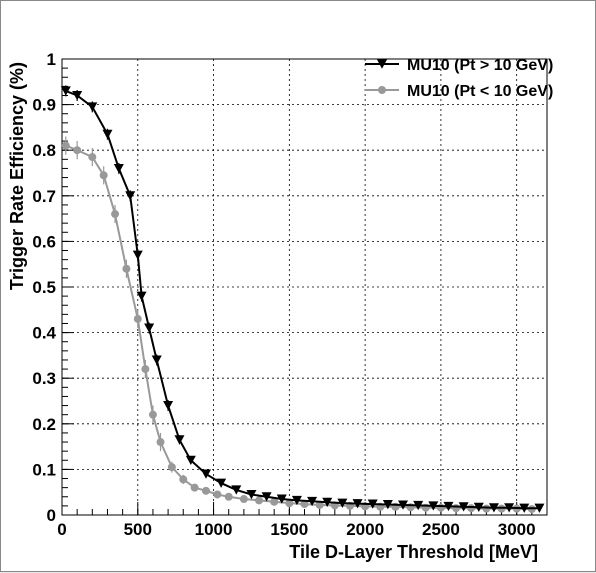 The image size is (596, 573). What do you see at coordinates (517, 529) in the screenshot?
I see `x-tick-label: 3000` at bounding box center [517, 529].